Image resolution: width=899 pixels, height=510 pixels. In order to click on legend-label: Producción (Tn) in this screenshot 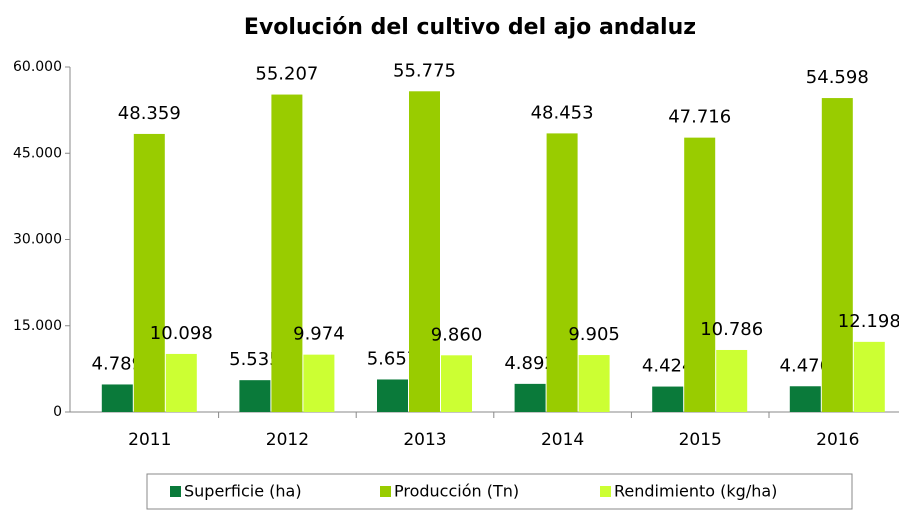, I will do `click(456, 491)`.